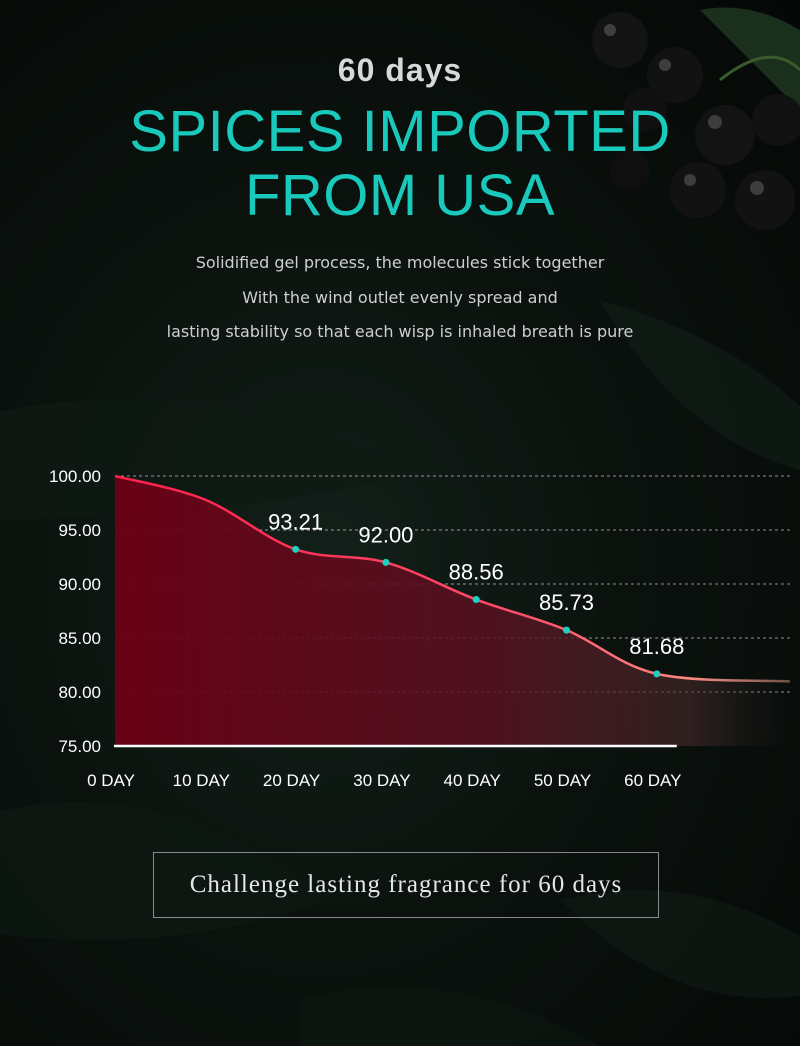 The image size is (800, 1046). I want to click on title-line-1: SPICES IMPORTED, so click(400, 131).